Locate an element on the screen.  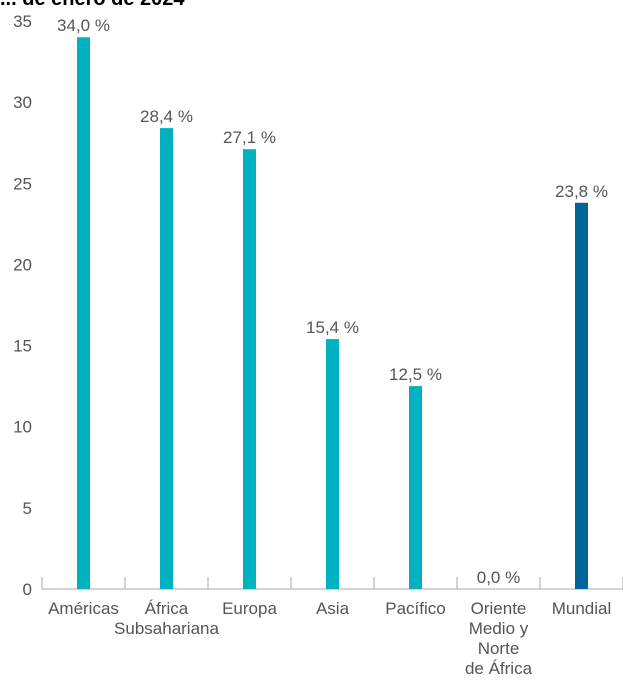
chart-title-text: ... de enero de 2024 is located at coordinates (92, 4).